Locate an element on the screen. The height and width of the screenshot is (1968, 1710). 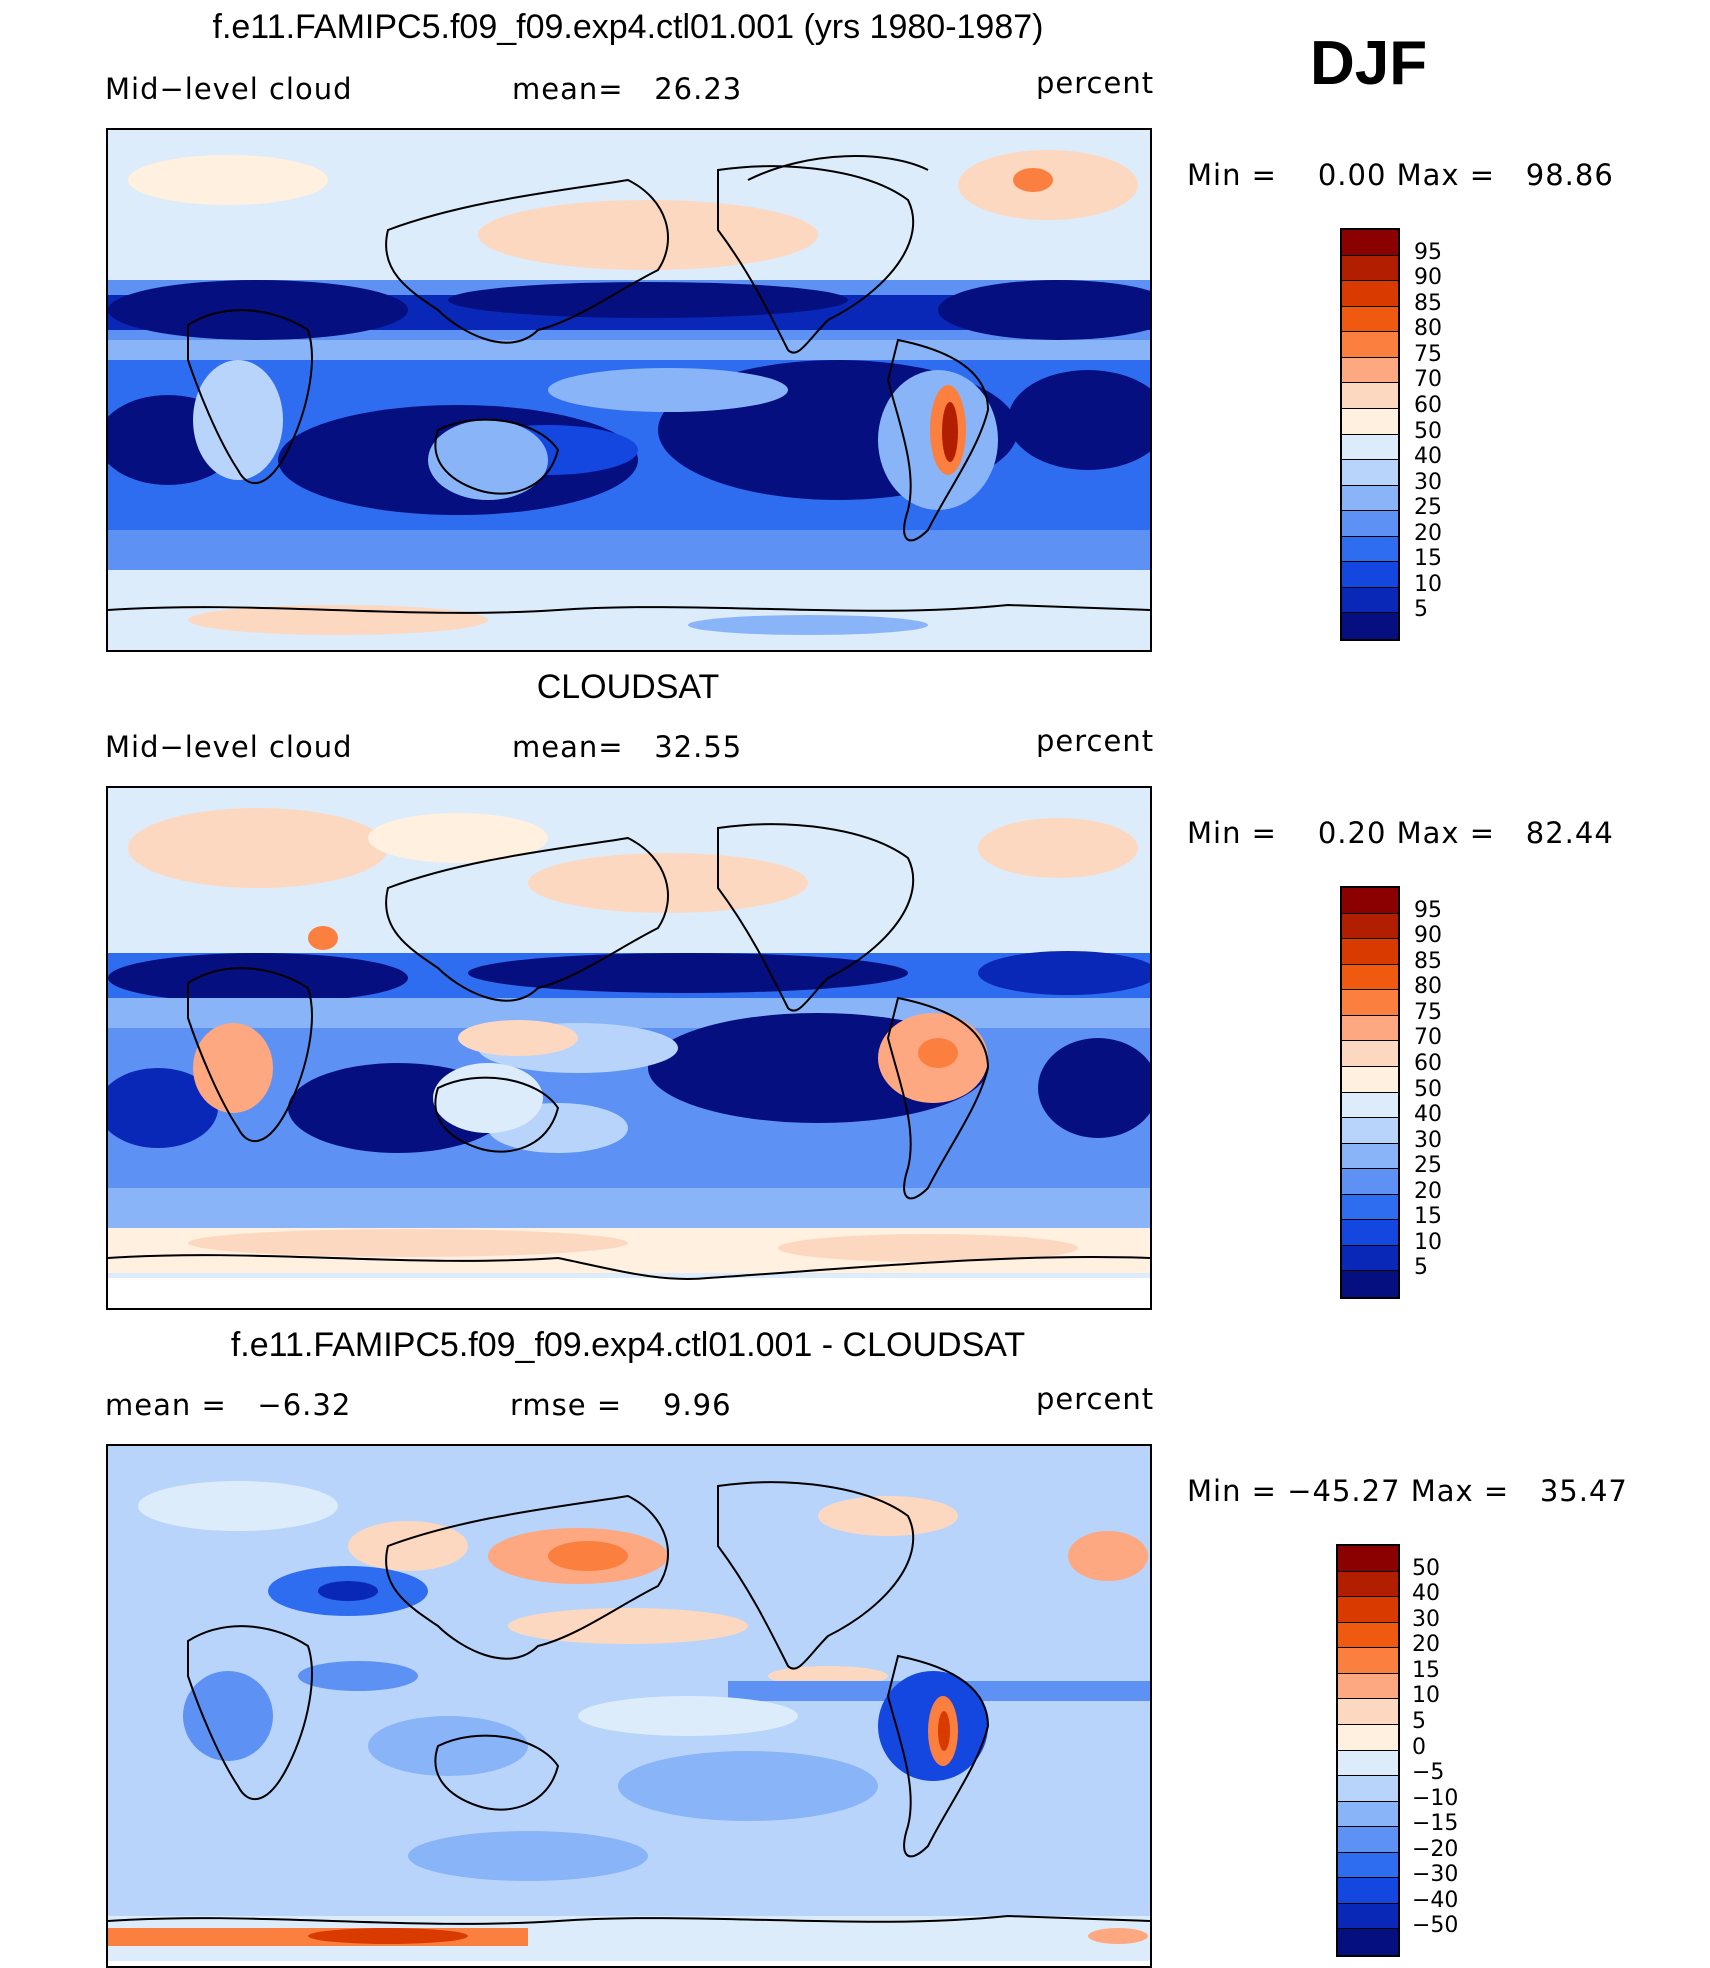
panel-diff-minmax: Min = −45.27 Max = 35.47 is located at coordinates (1407, 1491).